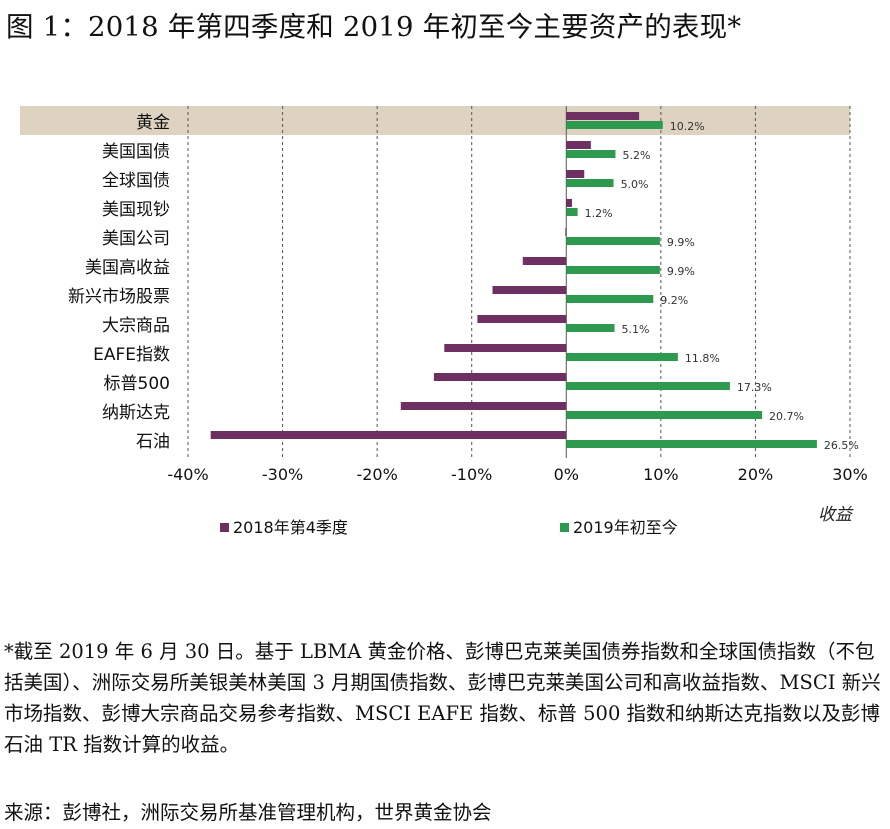  Describe the element at coordinates (290, 527) in the screenshot. I see `legend-label: 2018年第4季度` at that location.